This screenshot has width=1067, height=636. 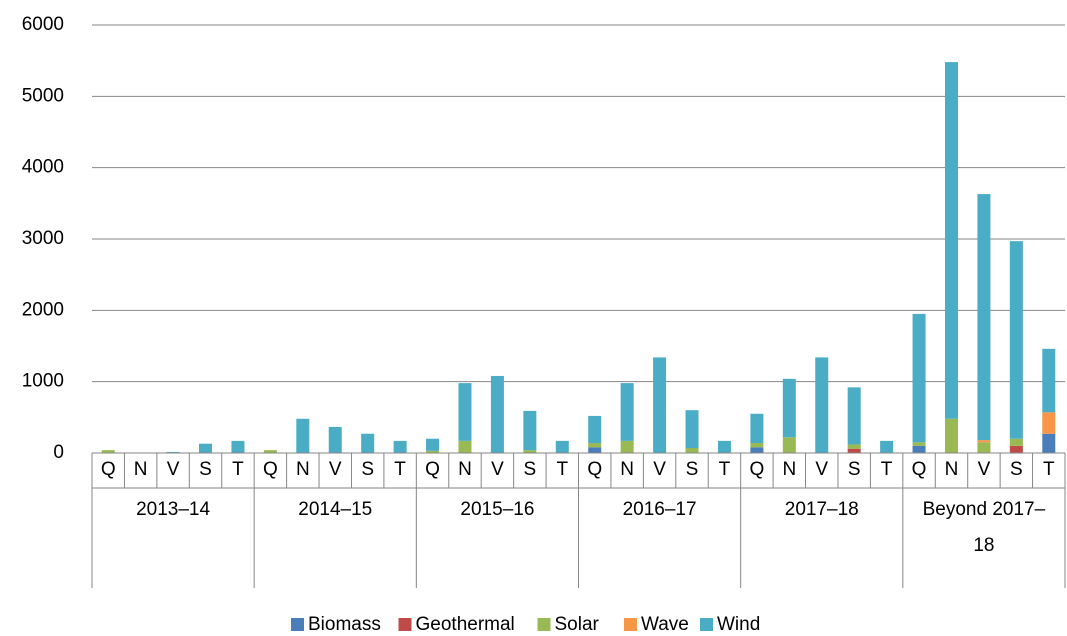 I want to click on group-label: 2015–16, so click(x=497, y=509).